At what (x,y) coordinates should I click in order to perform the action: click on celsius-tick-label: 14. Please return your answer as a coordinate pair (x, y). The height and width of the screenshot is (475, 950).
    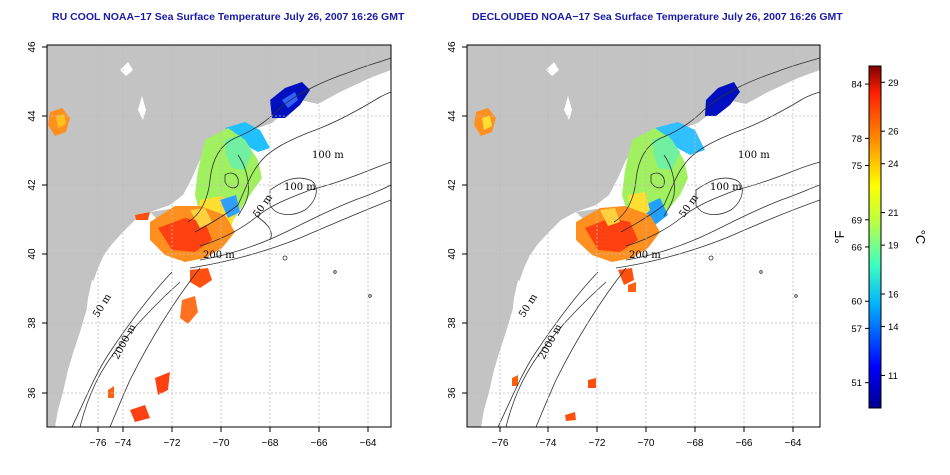
    Looking at the image, I should click on (893, 327).